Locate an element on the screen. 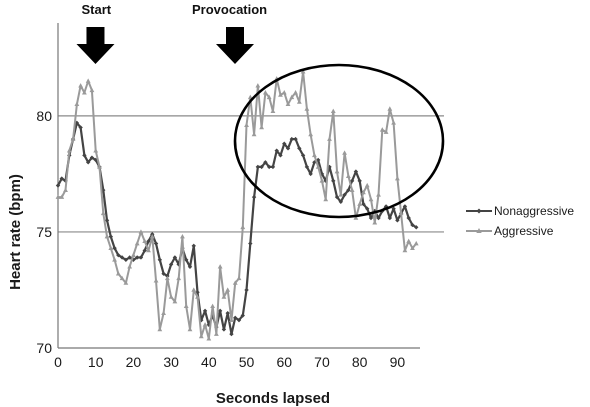 This screenshot has width=590, height=407. annotation-label: Provocation is located at coordinates (229, 9).